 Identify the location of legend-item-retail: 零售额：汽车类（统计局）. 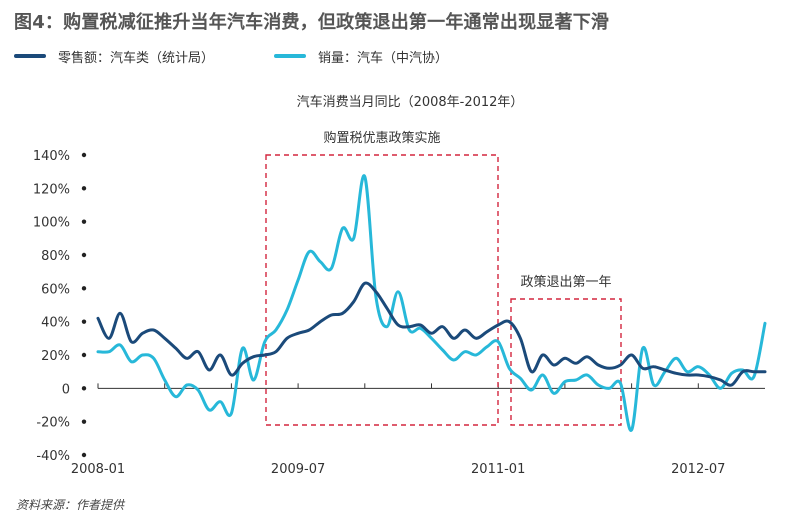
(114, 56).